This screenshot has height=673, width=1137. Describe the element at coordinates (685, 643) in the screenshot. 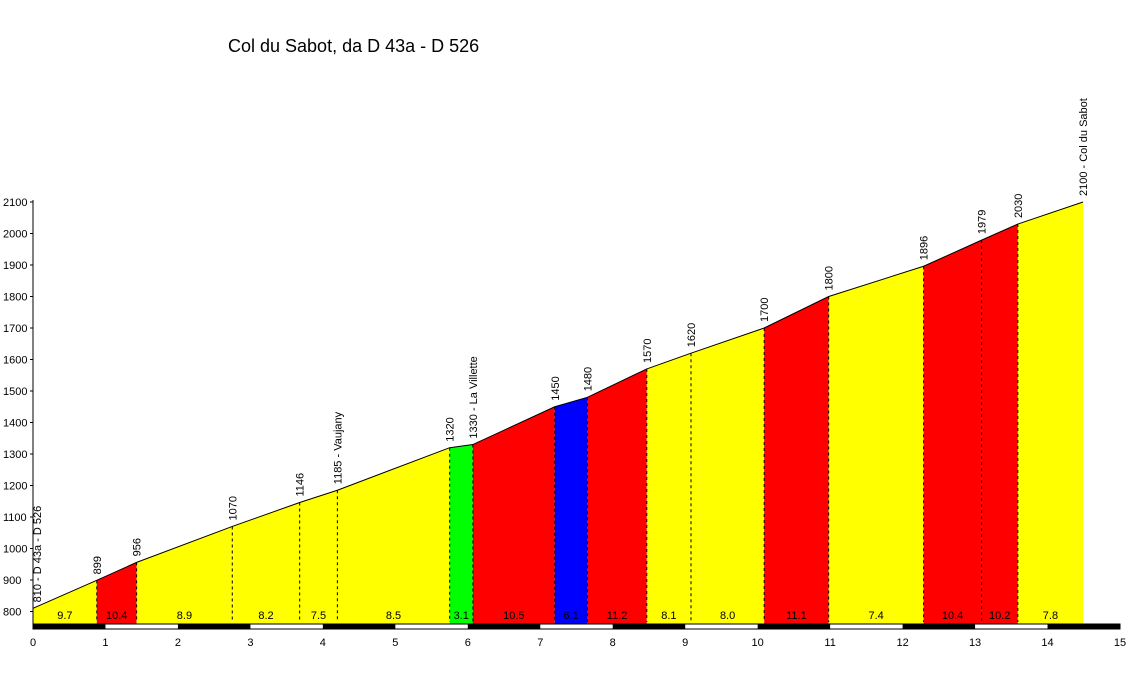

I see `x-tick-label: 9` at that location.